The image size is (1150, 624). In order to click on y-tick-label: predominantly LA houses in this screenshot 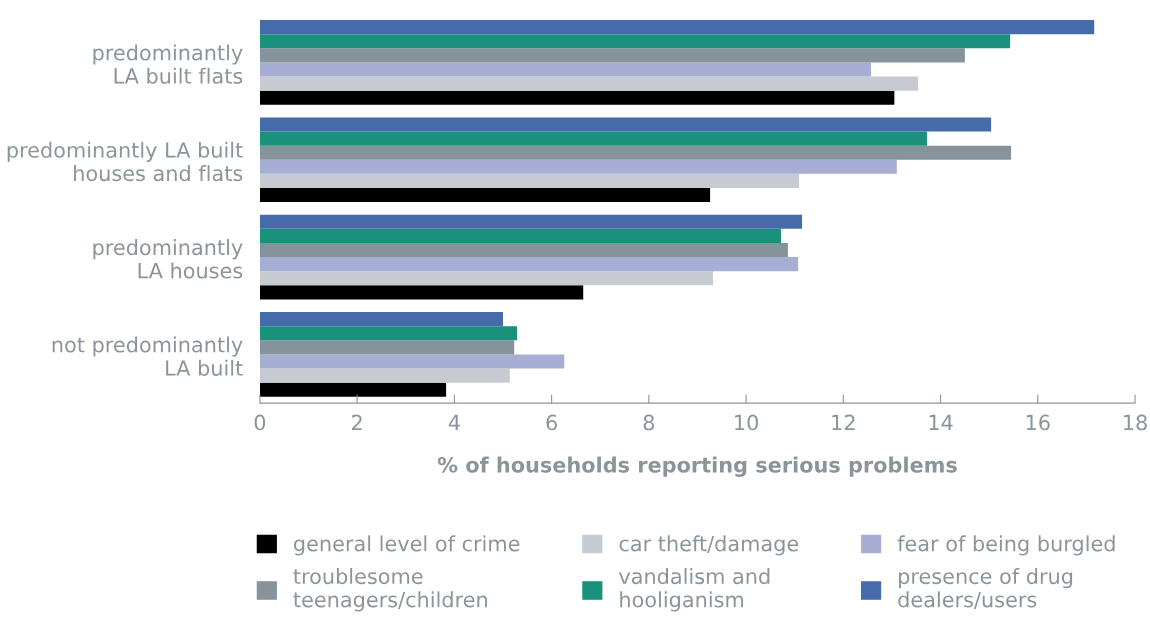, I will do `click(168, 259)`.